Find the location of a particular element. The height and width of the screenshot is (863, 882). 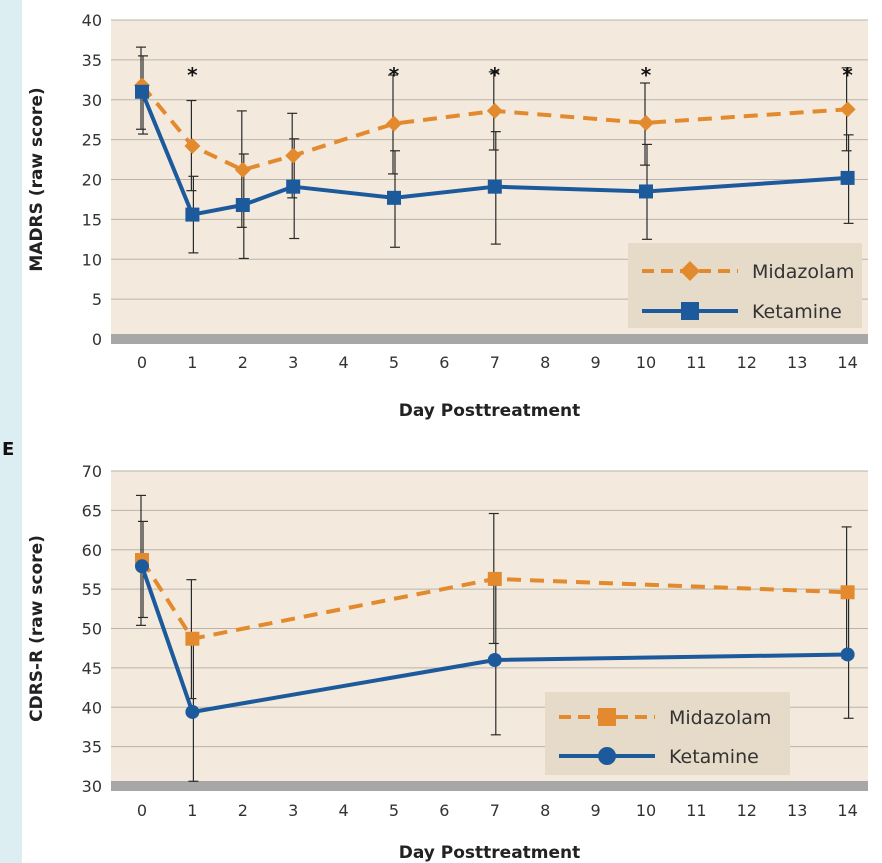

y-tick-label: 65 is located at coordinates (92, 510).